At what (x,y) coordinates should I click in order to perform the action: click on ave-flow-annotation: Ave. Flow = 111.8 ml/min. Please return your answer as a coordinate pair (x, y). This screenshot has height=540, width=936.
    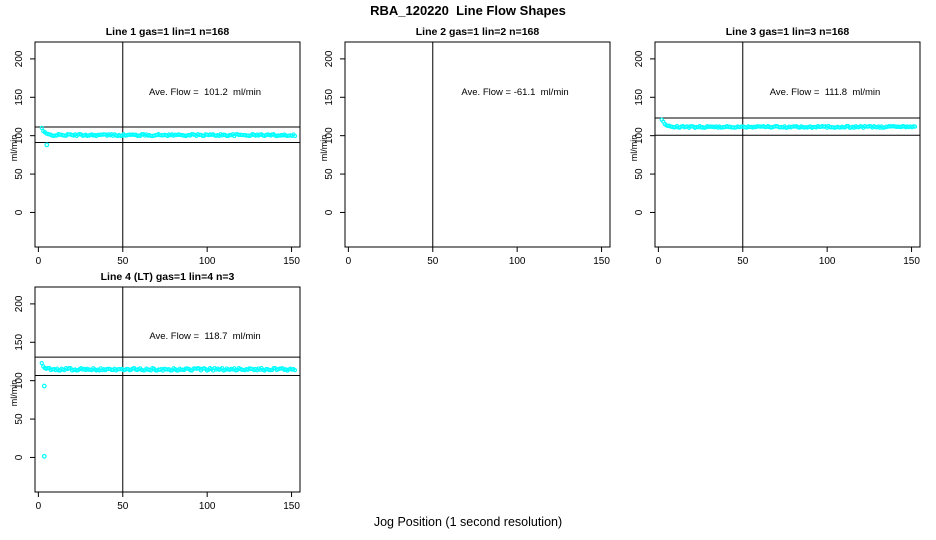
    Looking at the image, I should click on (825, 92).